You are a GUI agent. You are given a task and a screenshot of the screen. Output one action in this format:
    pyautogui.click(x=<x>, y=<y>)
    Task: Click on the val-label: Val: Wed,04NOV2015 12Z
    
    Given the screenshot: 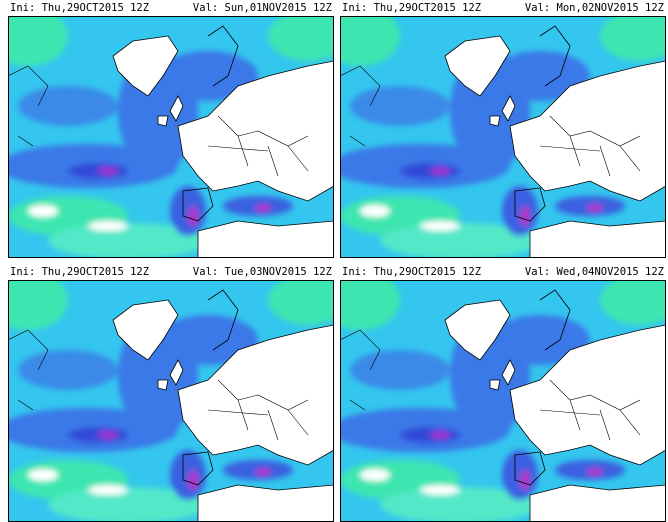 What is the action you would take?
    pyautogui.click(x=594, y=272)
    